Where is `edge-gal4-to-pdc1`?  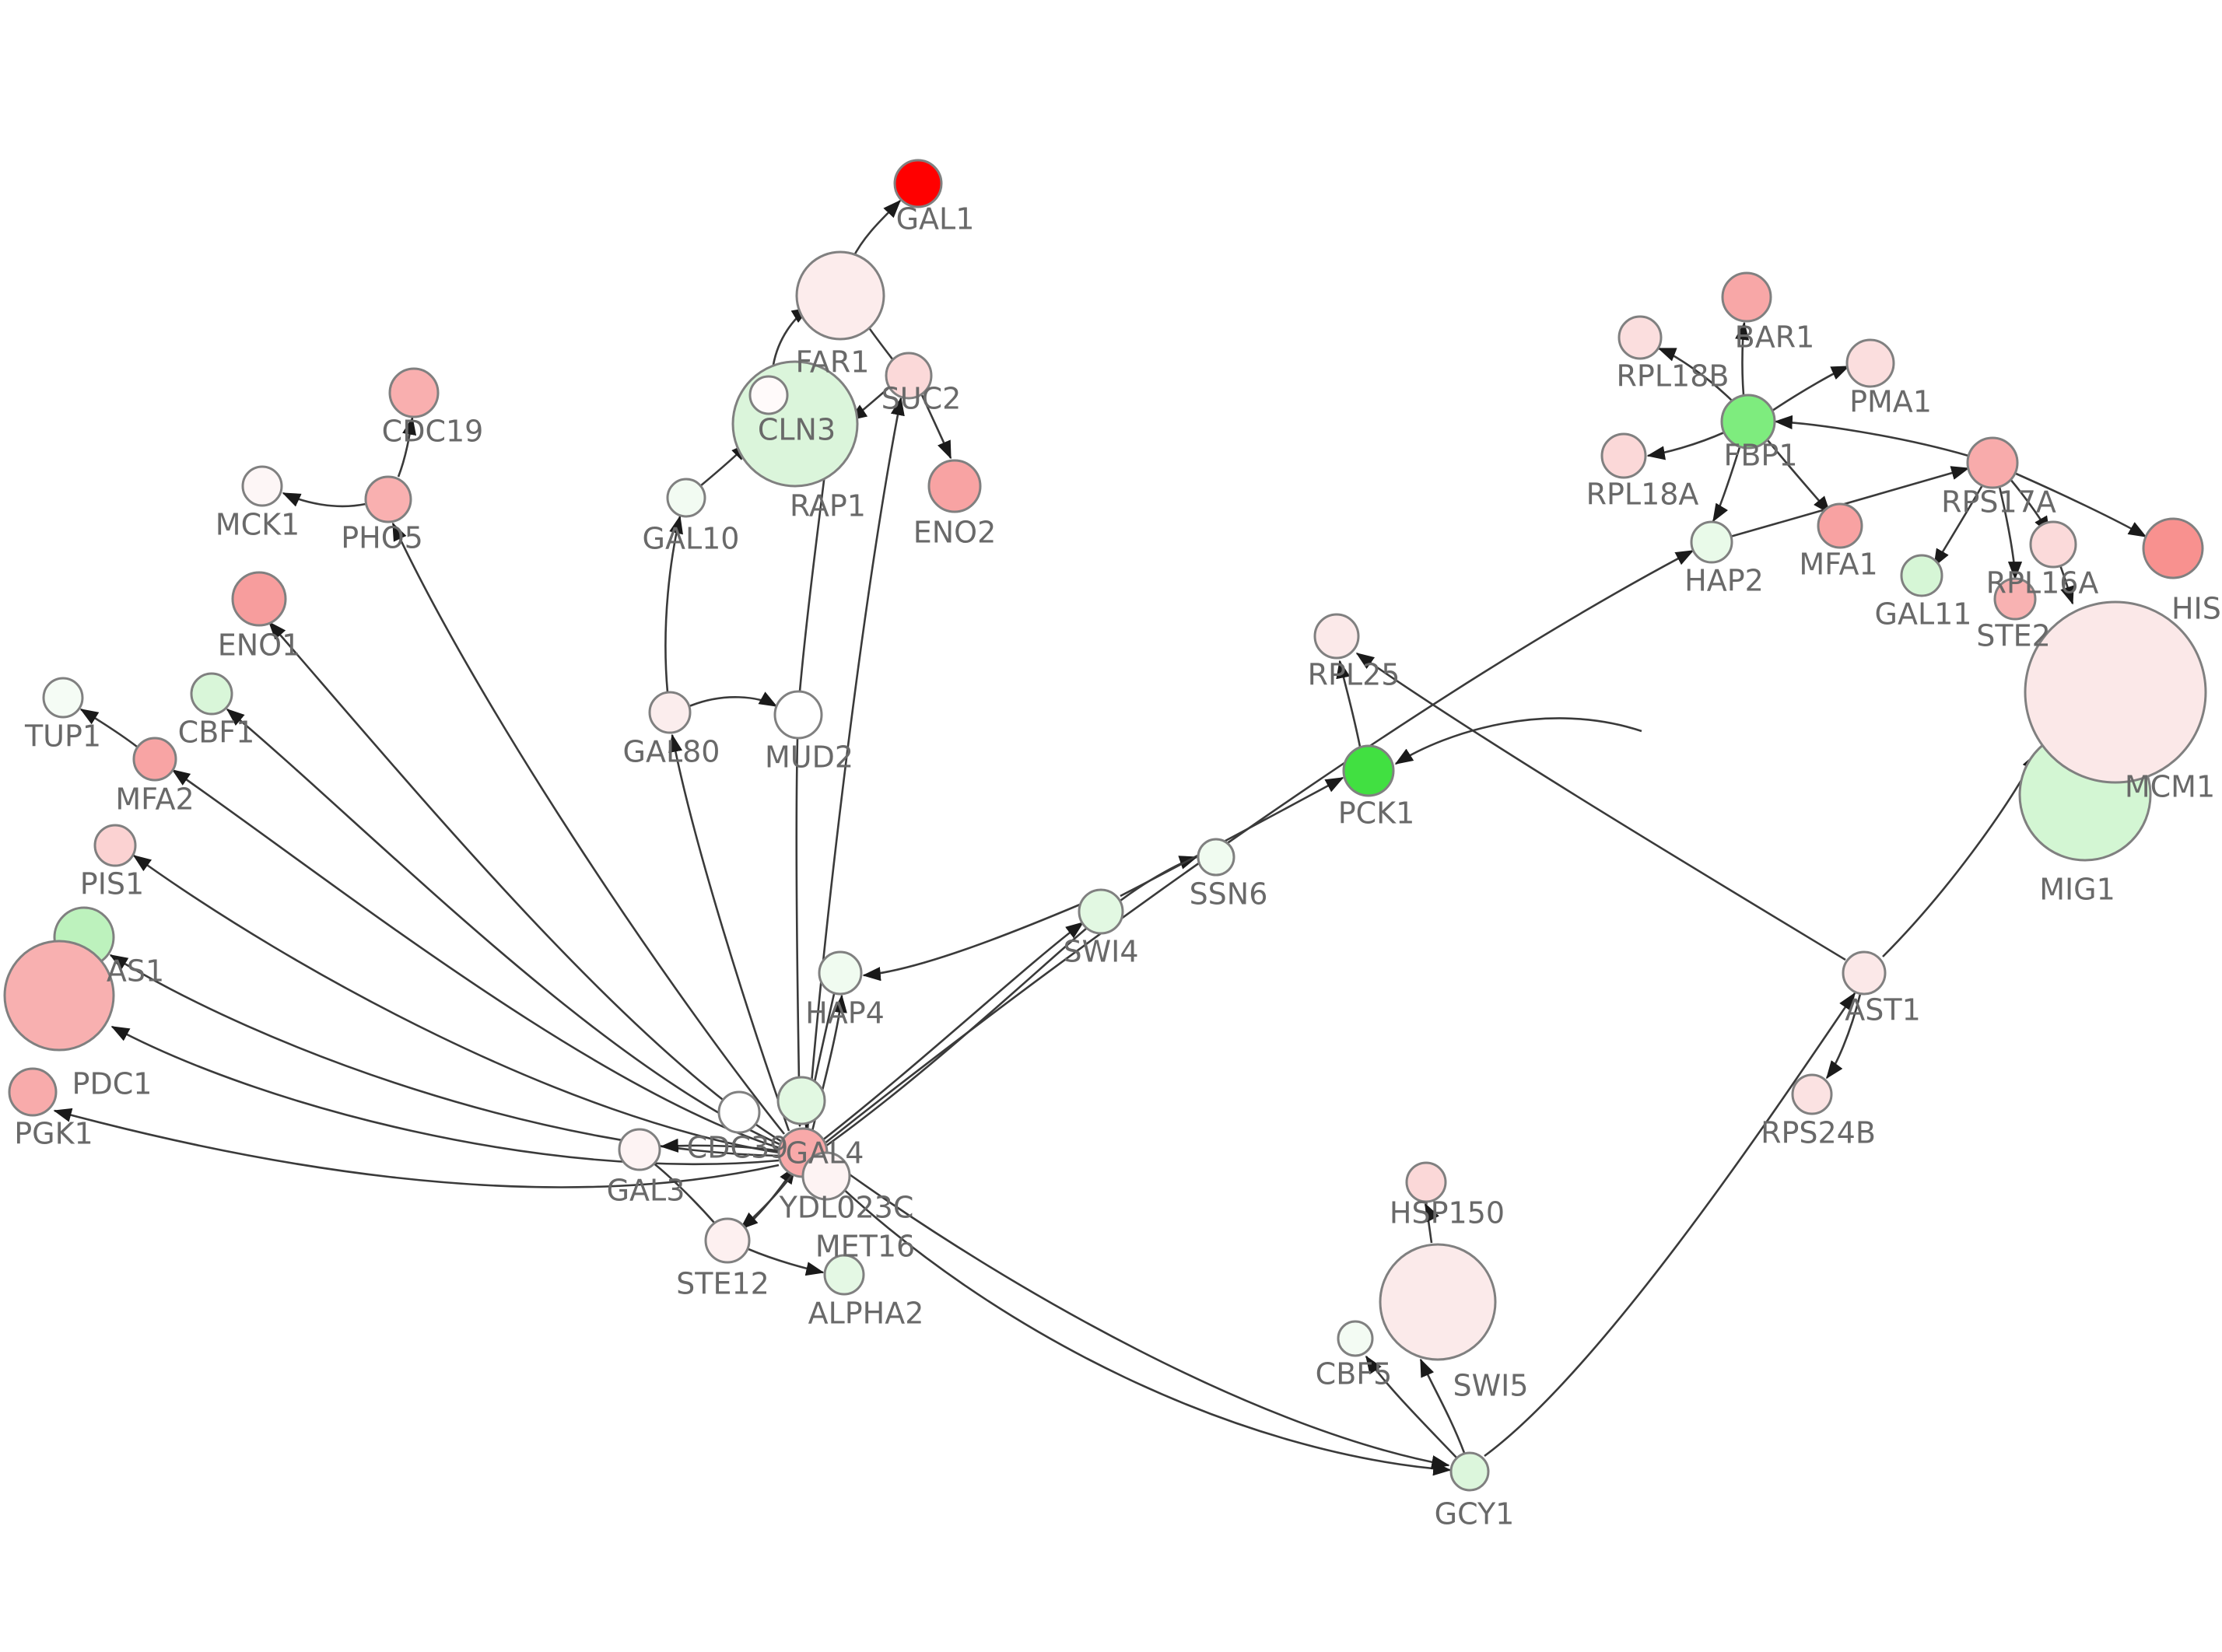 edge-gal4-to-pdc1 is located at coordinates (445, 1095).